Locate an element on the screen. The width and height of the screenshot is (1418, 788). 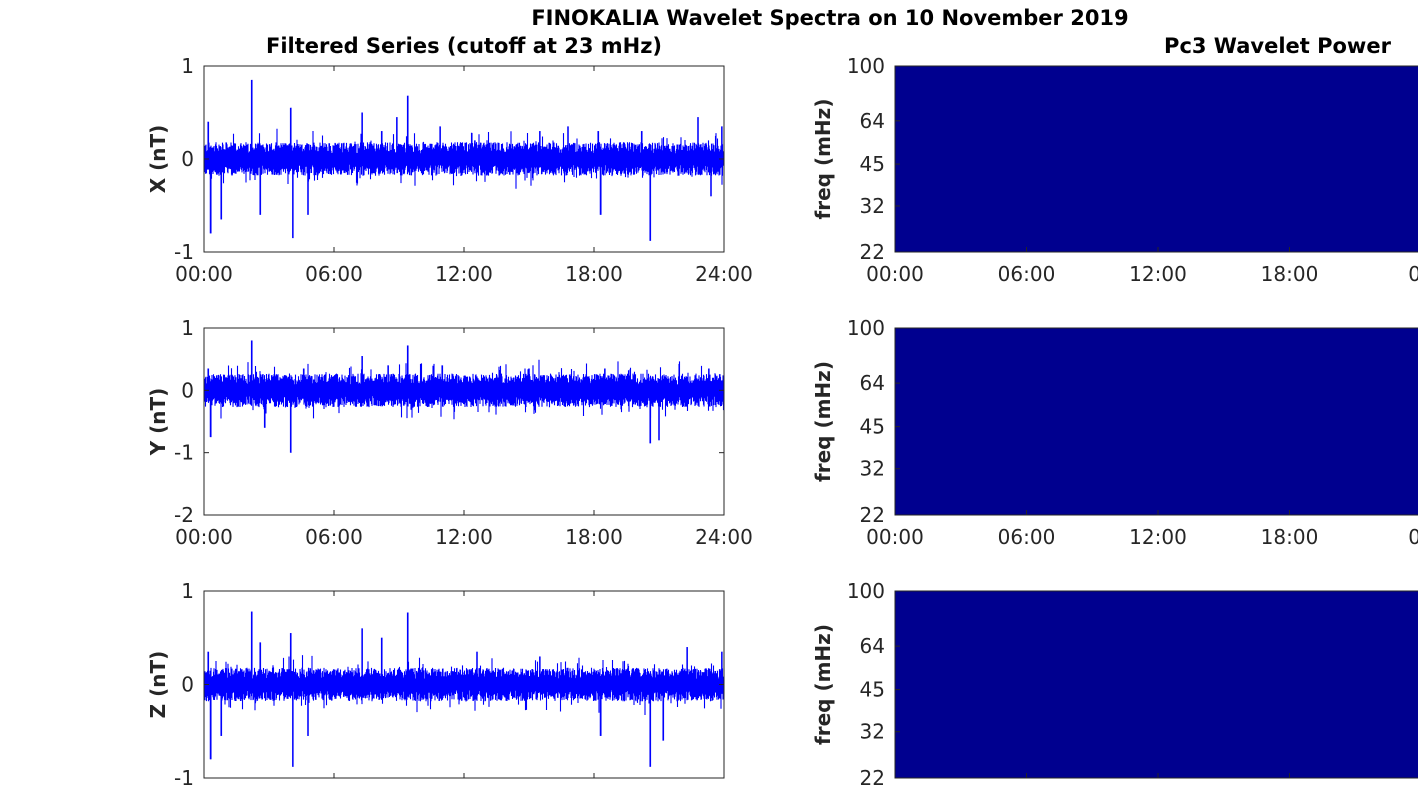
x-tick-label-x: 06:00 is located at coordinates (334, 274).